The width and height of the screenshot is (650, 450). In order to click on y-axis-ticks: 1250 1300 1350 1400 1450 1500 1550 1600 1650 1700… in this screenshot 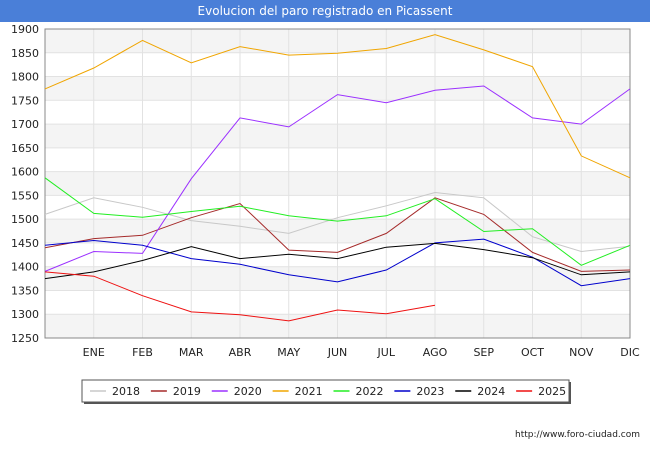, I will do `click(25, 184)`.